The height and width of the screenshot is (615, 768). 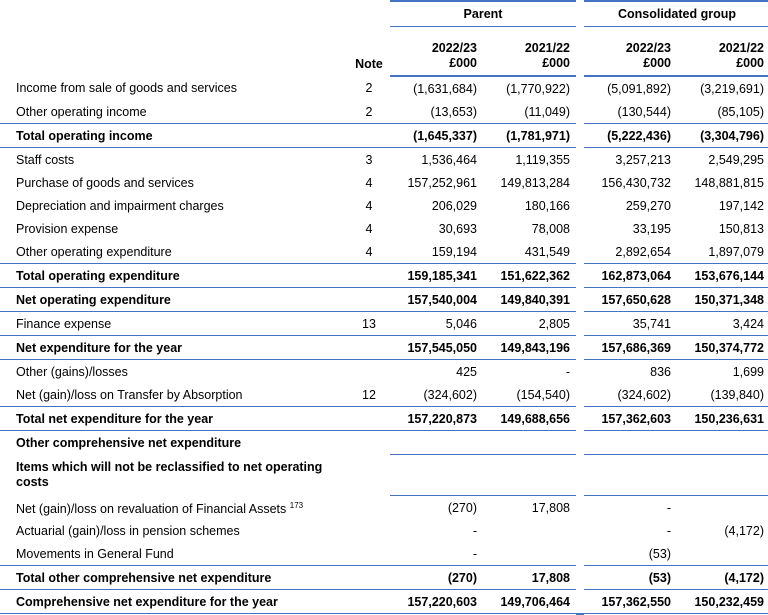 What do you see at coordinates (543, 394) in the screenshot?
I see `row-value: (154,540)` at bounding box center [543, 394].